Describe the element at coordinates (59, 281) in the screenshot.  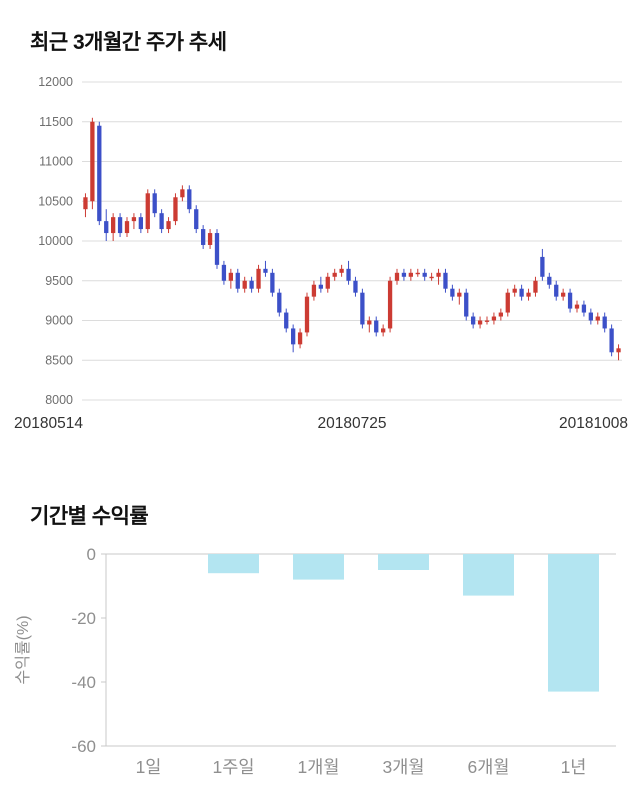
I see `svg-text: 9500` at that location.